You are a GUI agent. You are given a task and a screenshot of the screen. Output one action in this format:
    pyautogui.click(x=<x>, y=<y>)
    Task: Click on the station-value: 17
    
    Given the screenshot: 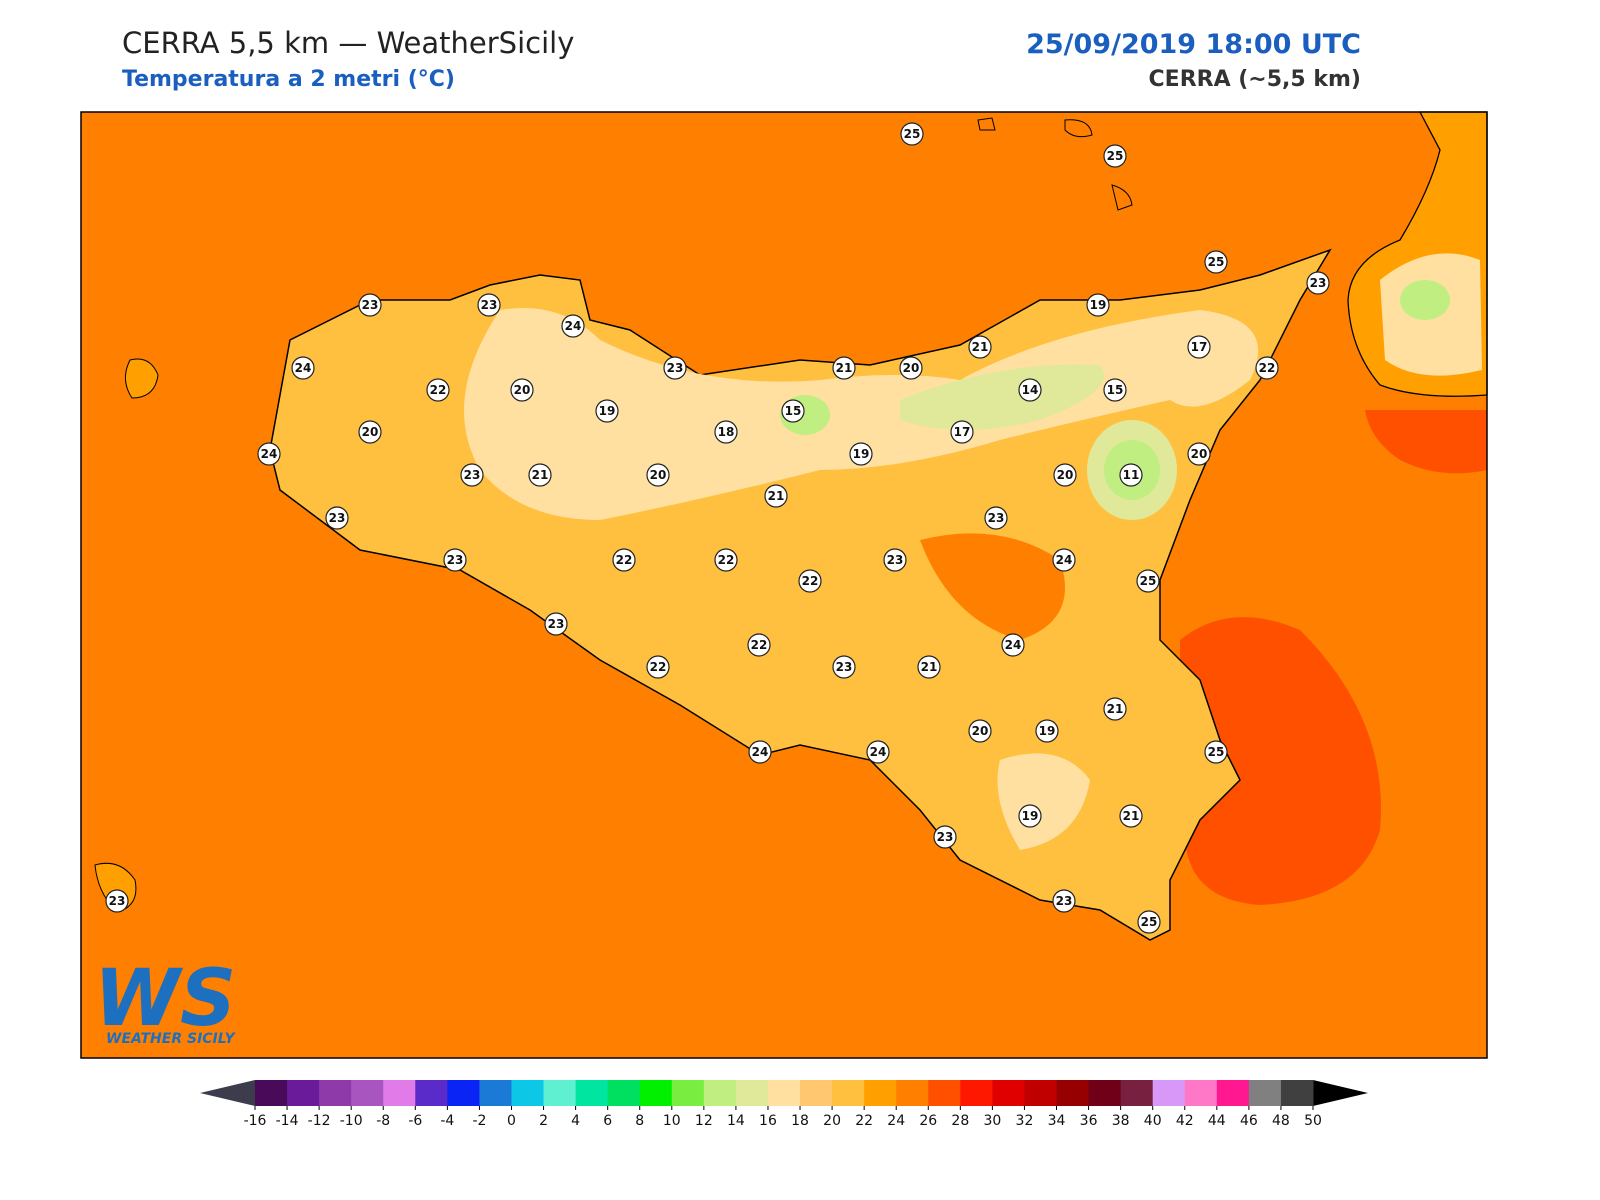 What is the action you would take?
    pyautogui.click(x=962, y=432)
    